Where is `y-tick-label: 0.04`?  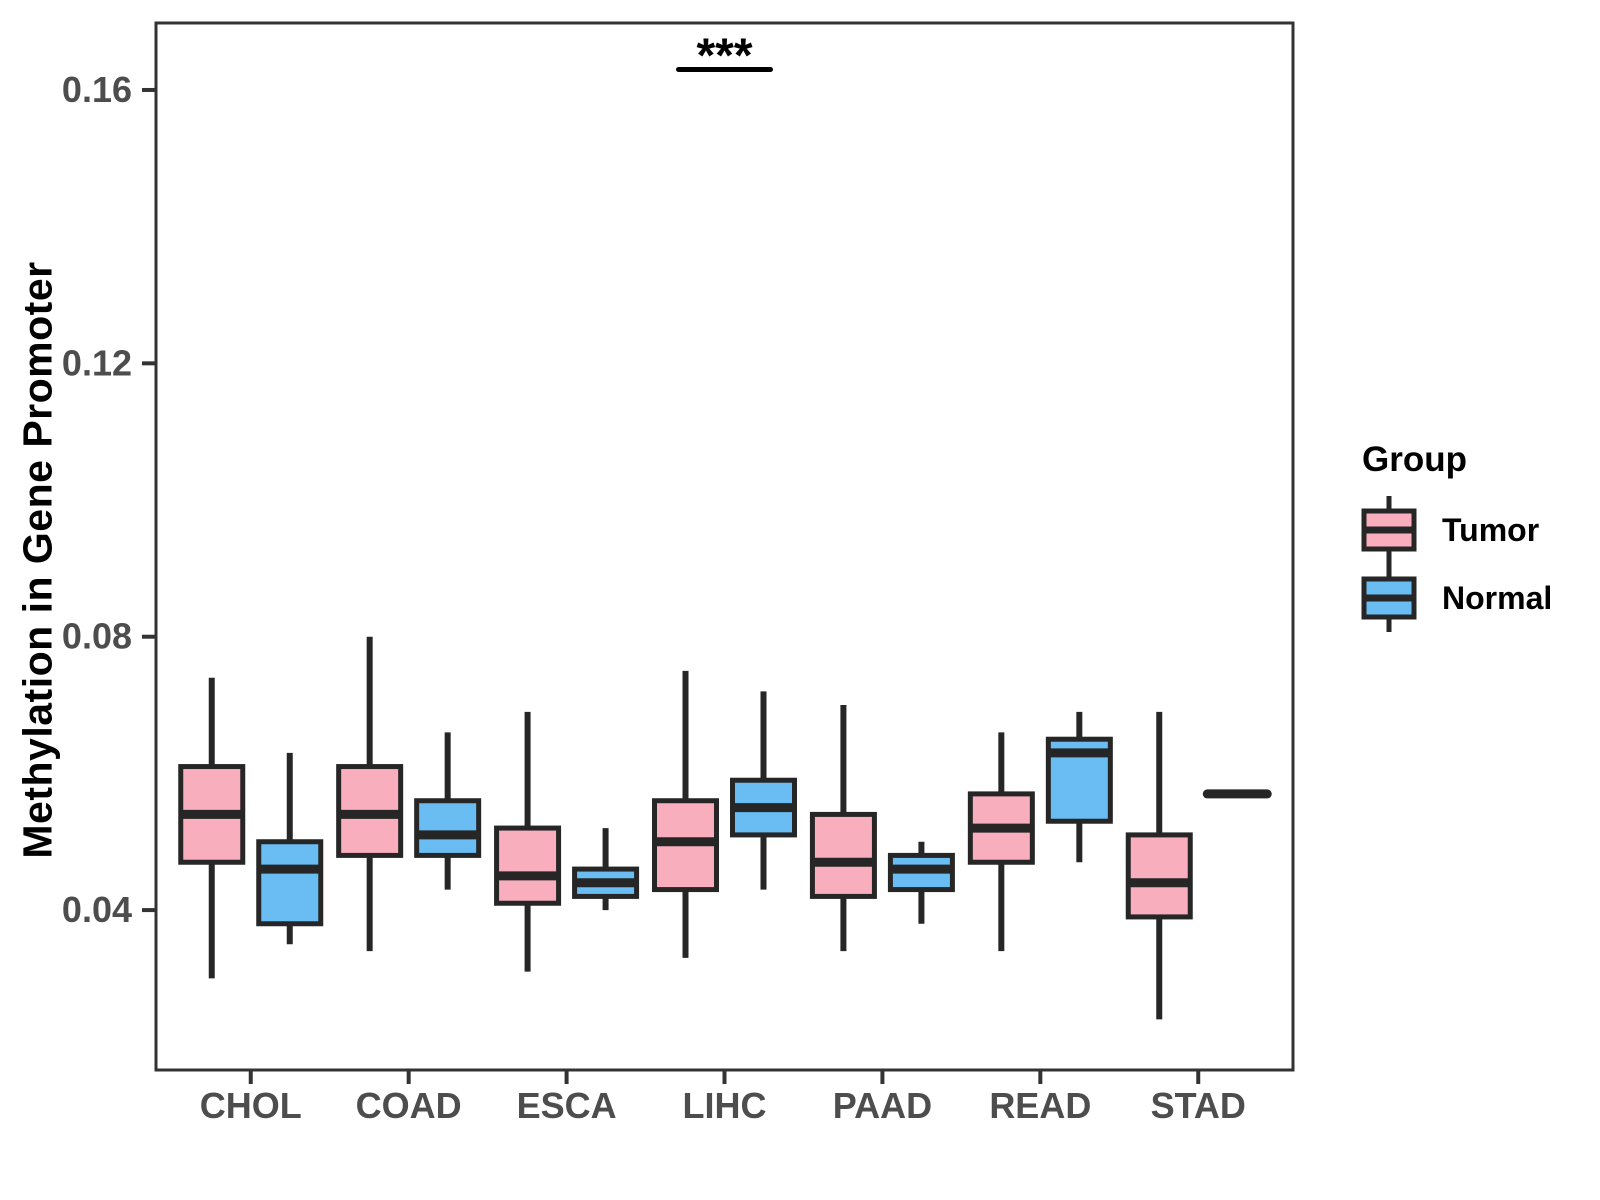
y-tick-label: 0.04 is located at coordinates (97, 909).